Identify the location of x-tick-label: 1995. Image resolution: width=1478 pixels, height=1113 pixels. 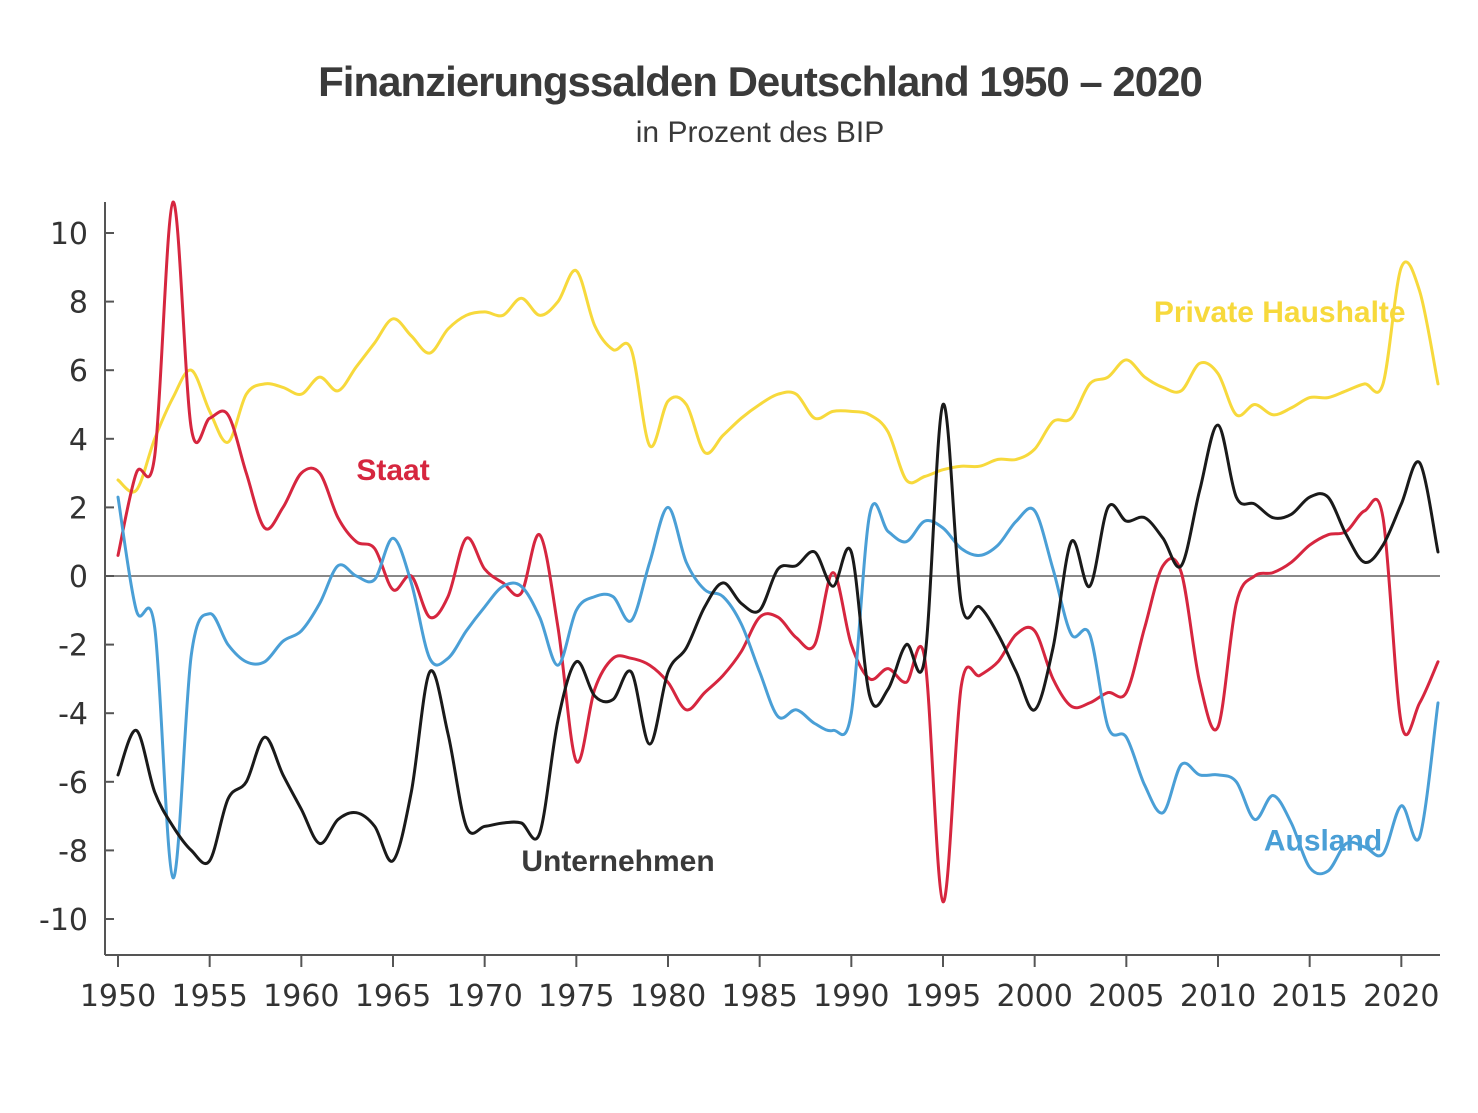
(943, 996).